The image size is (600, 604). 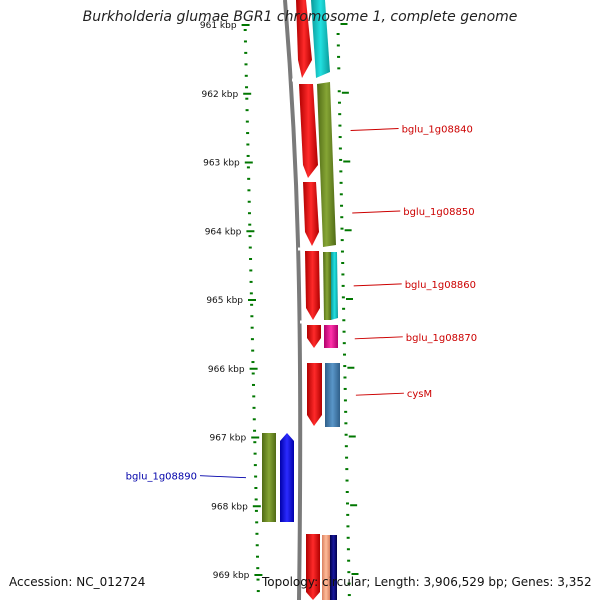 What do you see at coordinates (287, 477) in the screenshot?
I see `gene-bglu_1g08890` at bounding box center [287, 477].